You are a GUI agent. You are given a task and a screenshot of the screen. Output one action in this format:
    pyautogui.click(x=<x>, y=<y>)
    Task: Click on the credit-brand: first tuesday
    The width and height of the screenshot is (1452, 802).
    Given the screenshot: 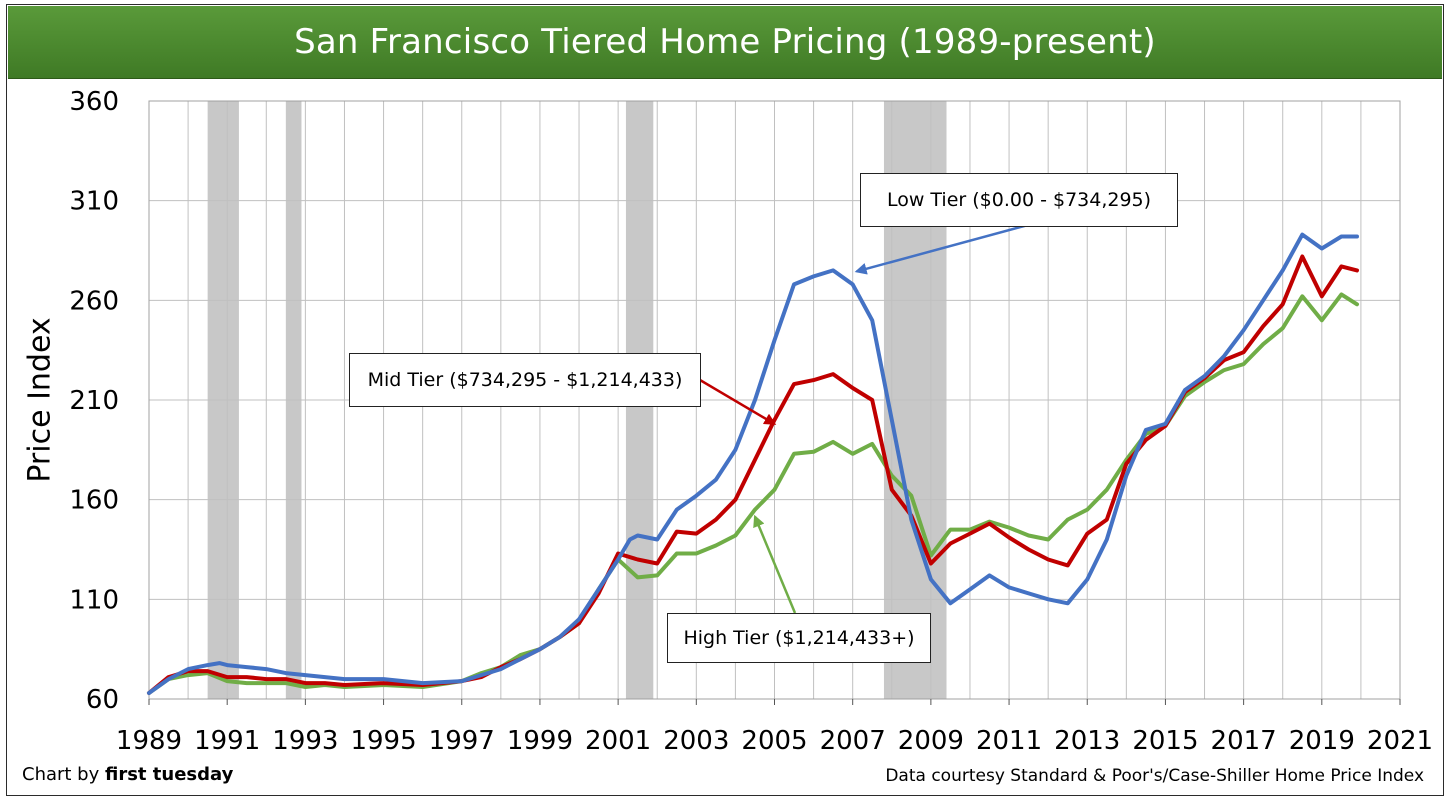 What is the action you would take?
    pyautogui.click(x=169, y=774)
    